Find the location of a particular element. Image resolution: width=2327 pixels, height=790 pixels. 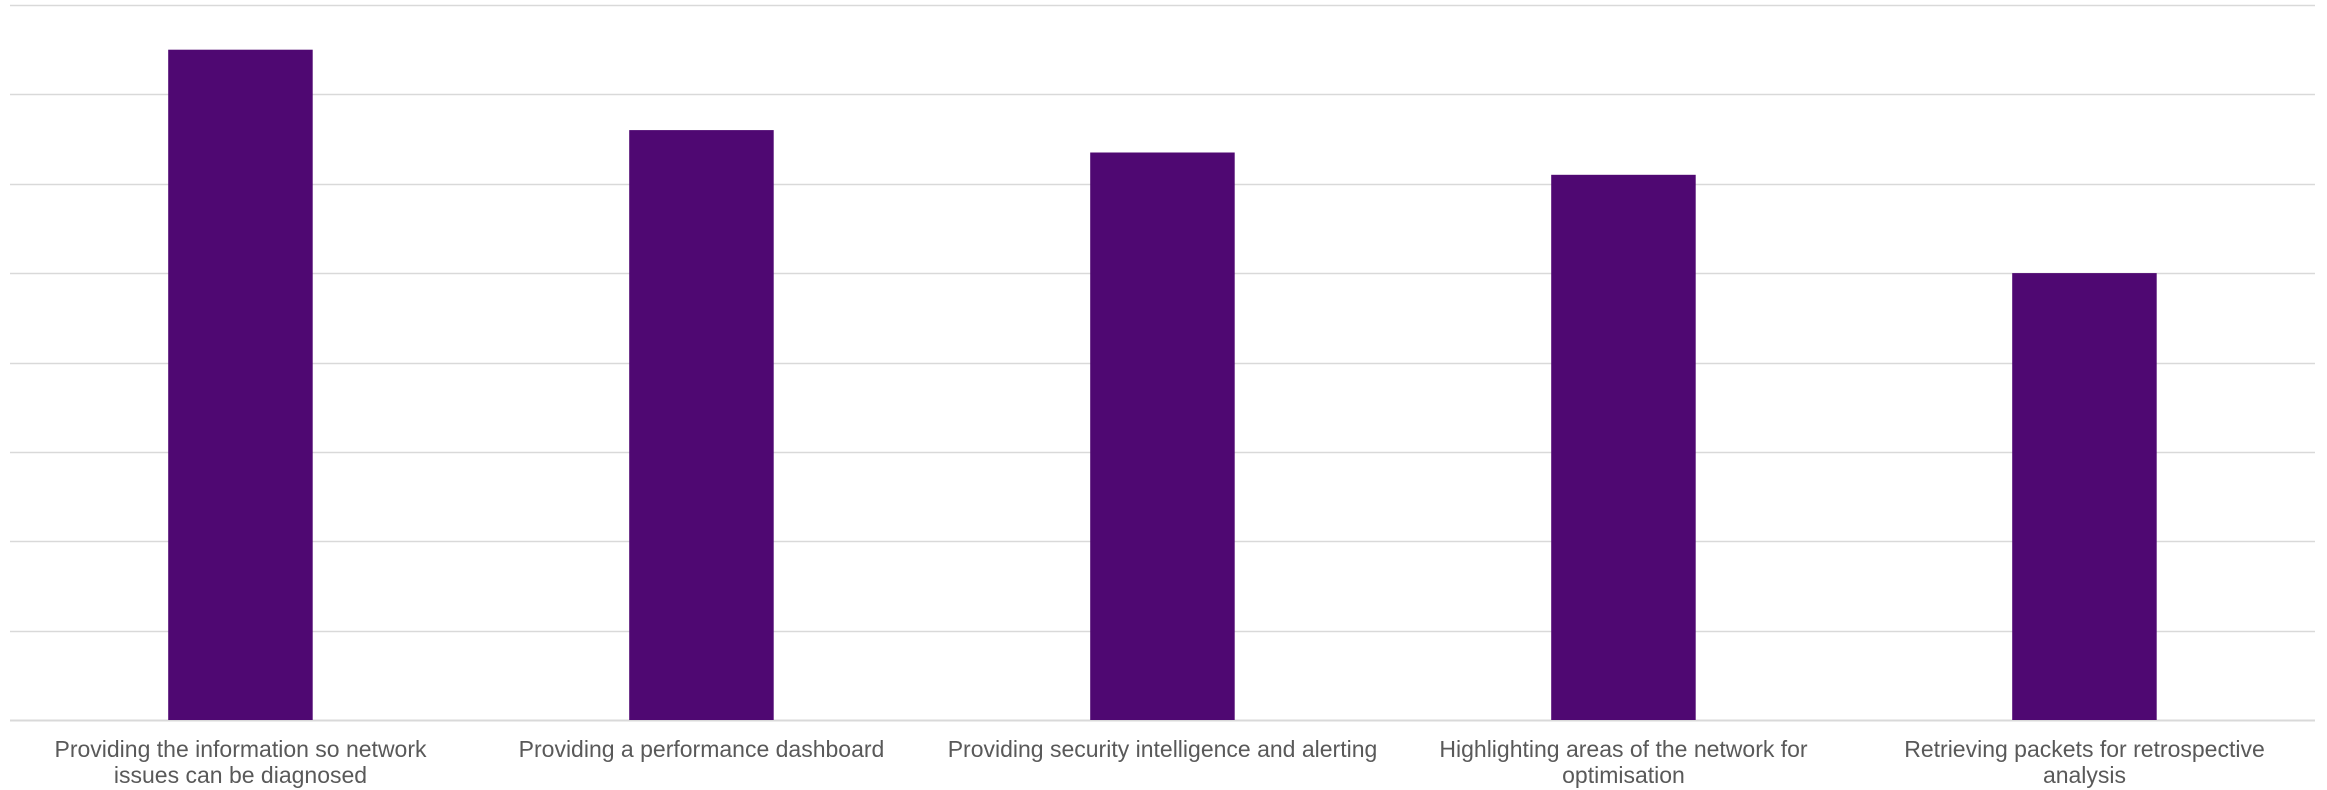

x-tick-label-line: optimisation is located at coordinates (1623, 775).